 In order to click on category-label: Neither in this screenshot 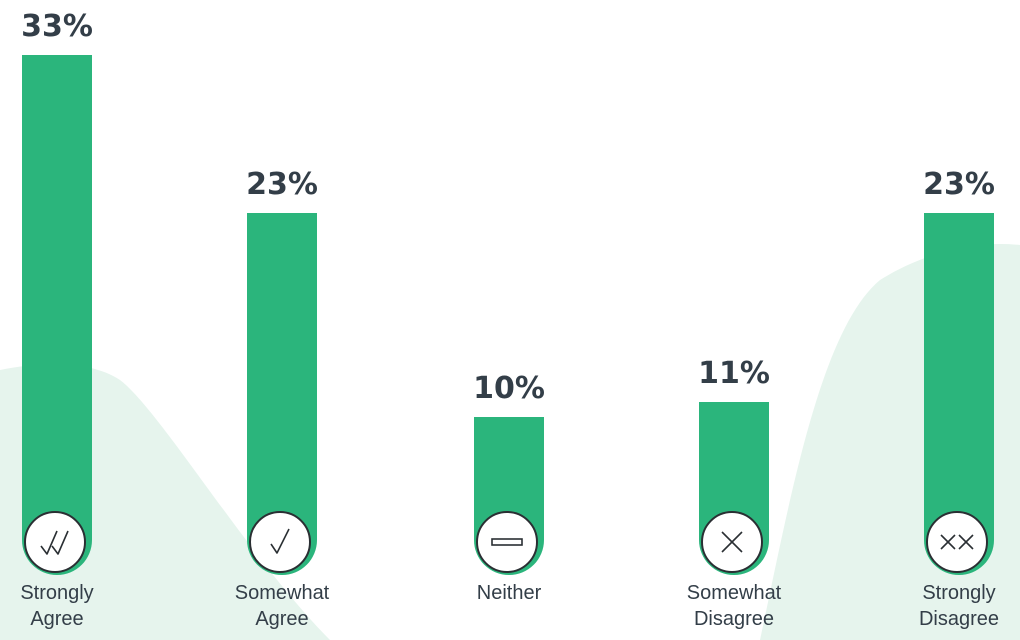, I will do `click(509, 593)`.